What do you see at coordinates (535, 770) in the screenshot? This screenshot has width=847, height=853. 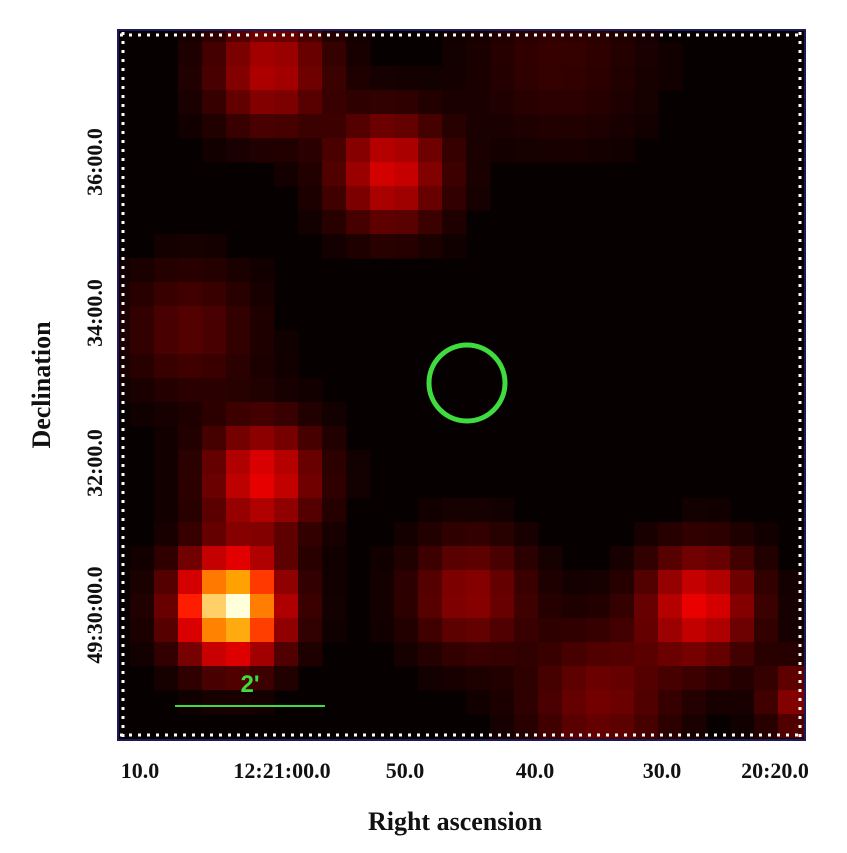 I see `x-tick-label: 40.0` at bounding box center [535, 770].